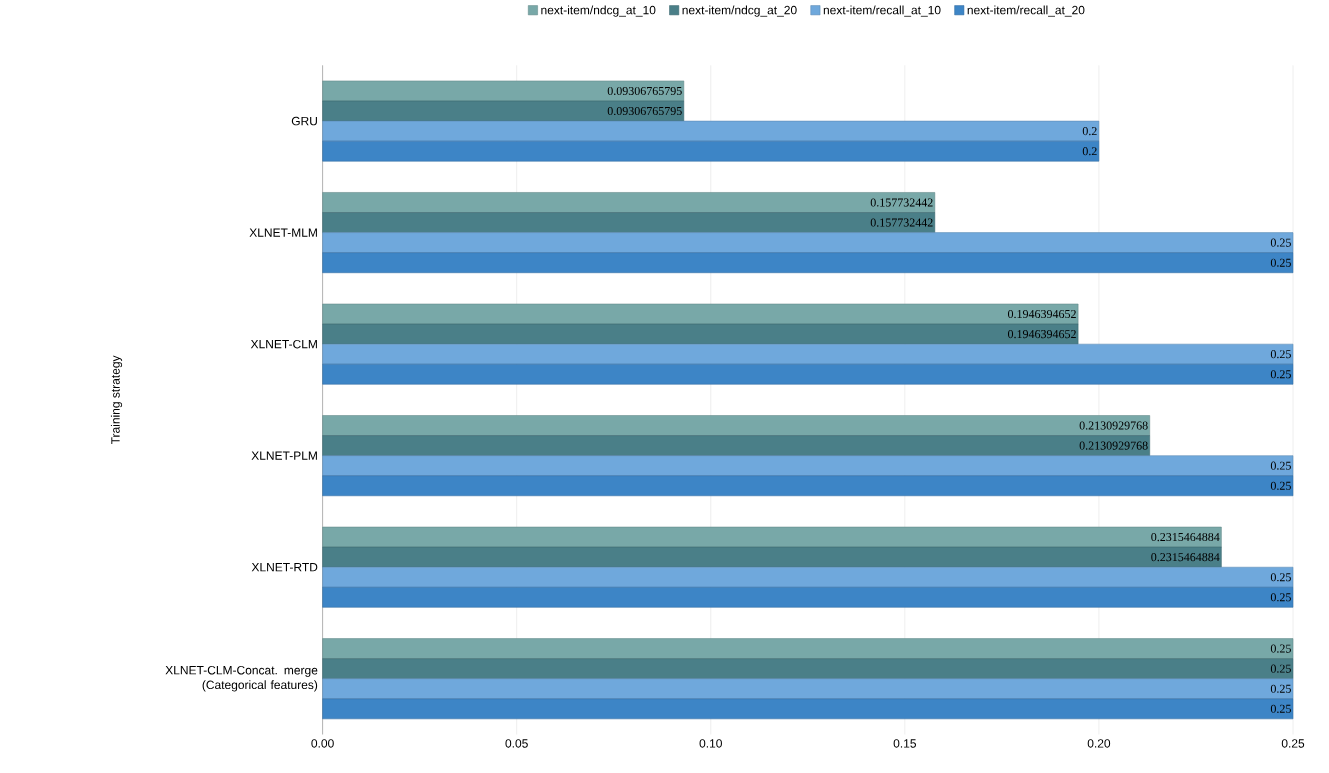 The width and height of the screenshot is (1329, 773). Describe the element at coordinates (284, 567) in the screenshot. I see `y-tick-label: XLNET-RTD` at that location.